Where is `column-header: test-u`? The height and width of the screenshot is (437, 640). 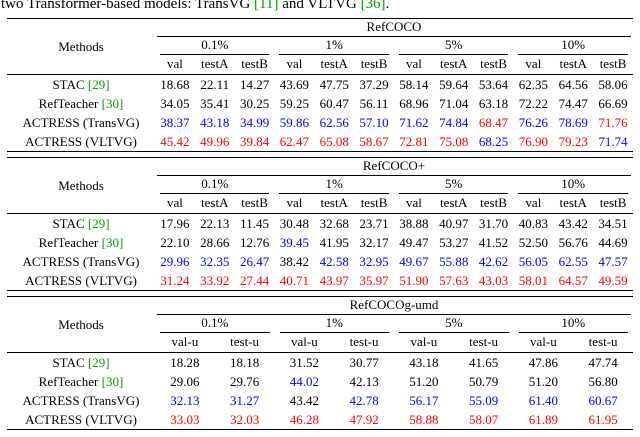
column-header: test-u is located at coordinates (603, 343).